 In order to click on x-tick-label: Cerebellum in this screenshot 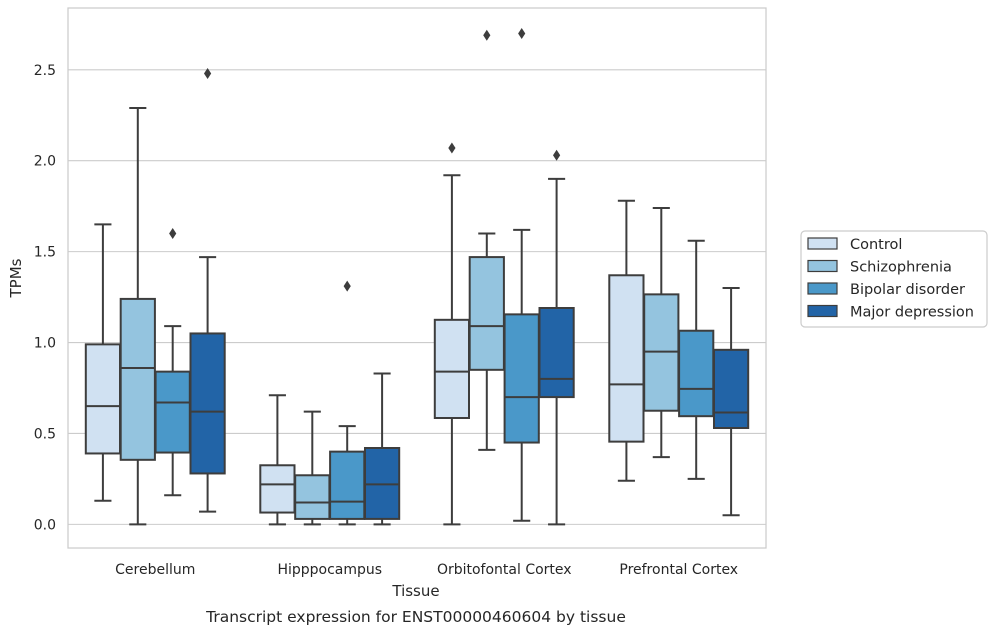, I will do `click(155, 570)`.